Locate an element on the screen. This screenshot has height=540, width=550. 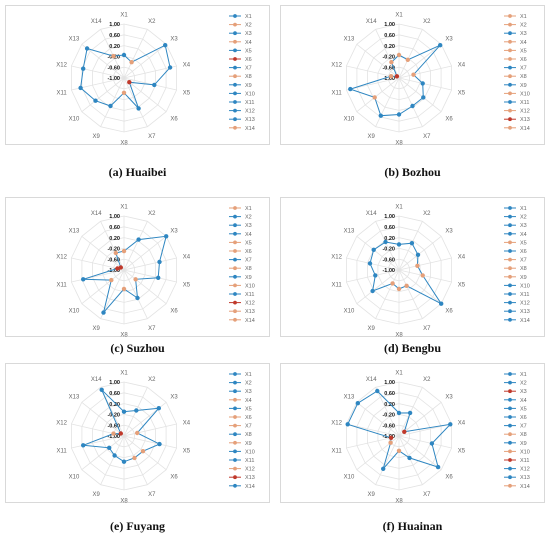
data-point-x8 is located at coordinates (124, 93).